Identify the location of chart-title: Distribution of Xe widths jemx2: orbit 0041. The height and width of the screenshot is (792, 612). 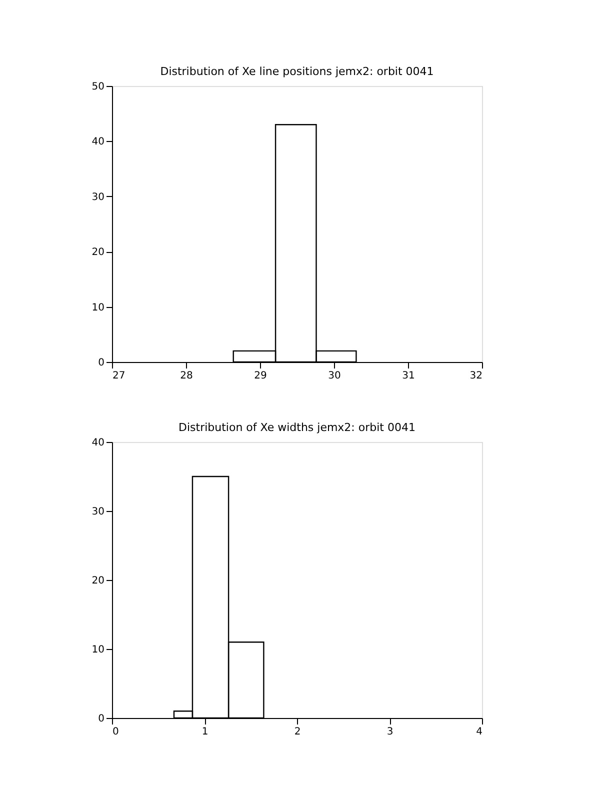
(297, 427).